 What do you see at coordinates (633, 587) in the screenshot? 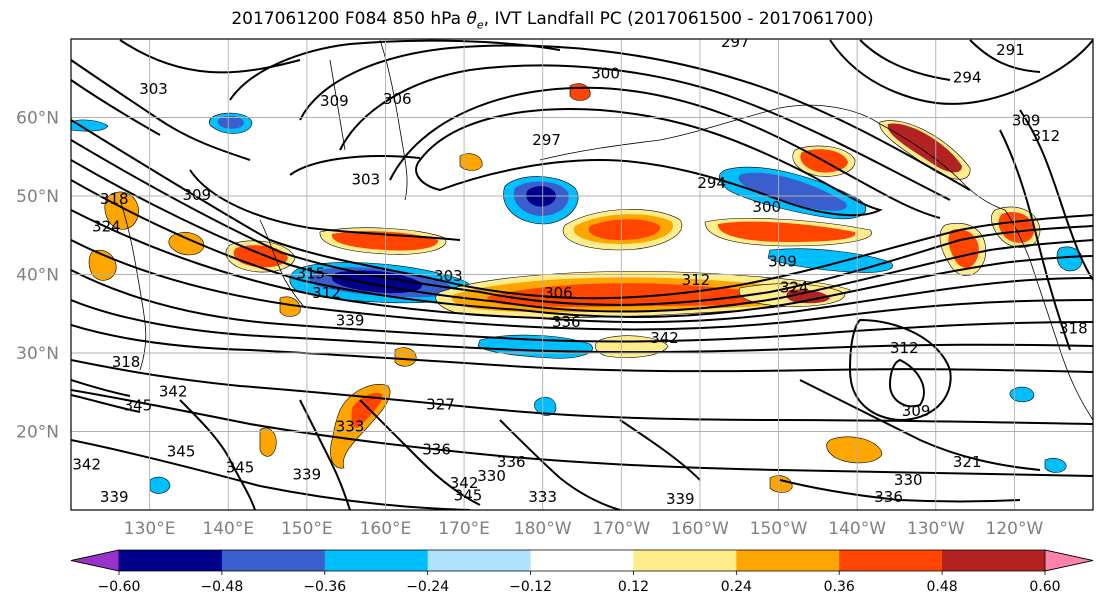
I see `colorbar-tick-label: 0.12` at bounding box center [633, 587].